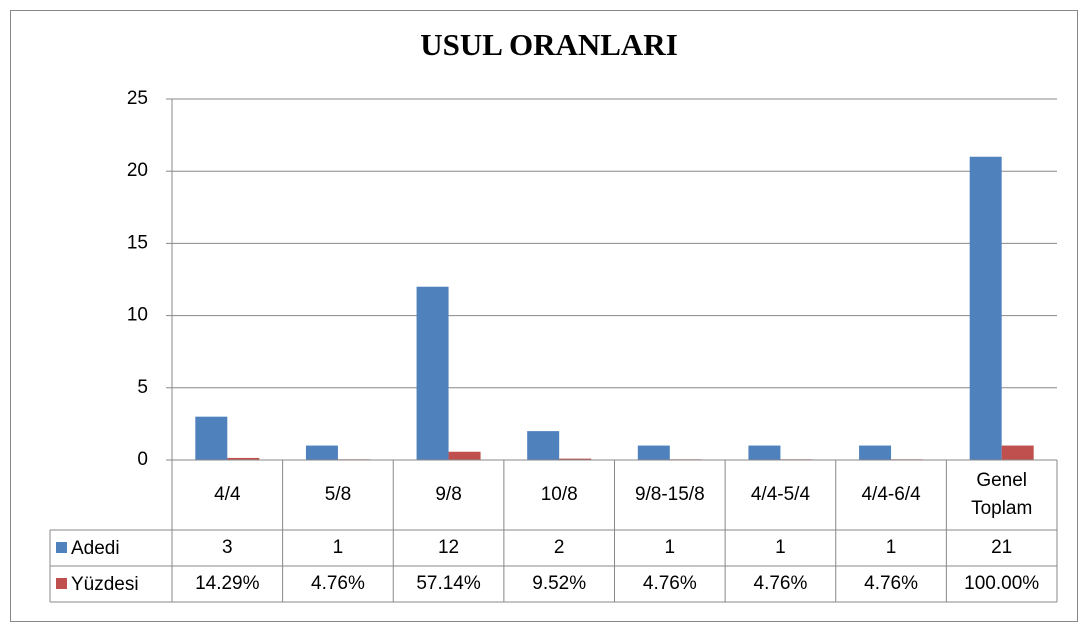  Describe the element at coordinates (227, 494) in the screenshot. I see `x-tick-label: 4/4` at that location.